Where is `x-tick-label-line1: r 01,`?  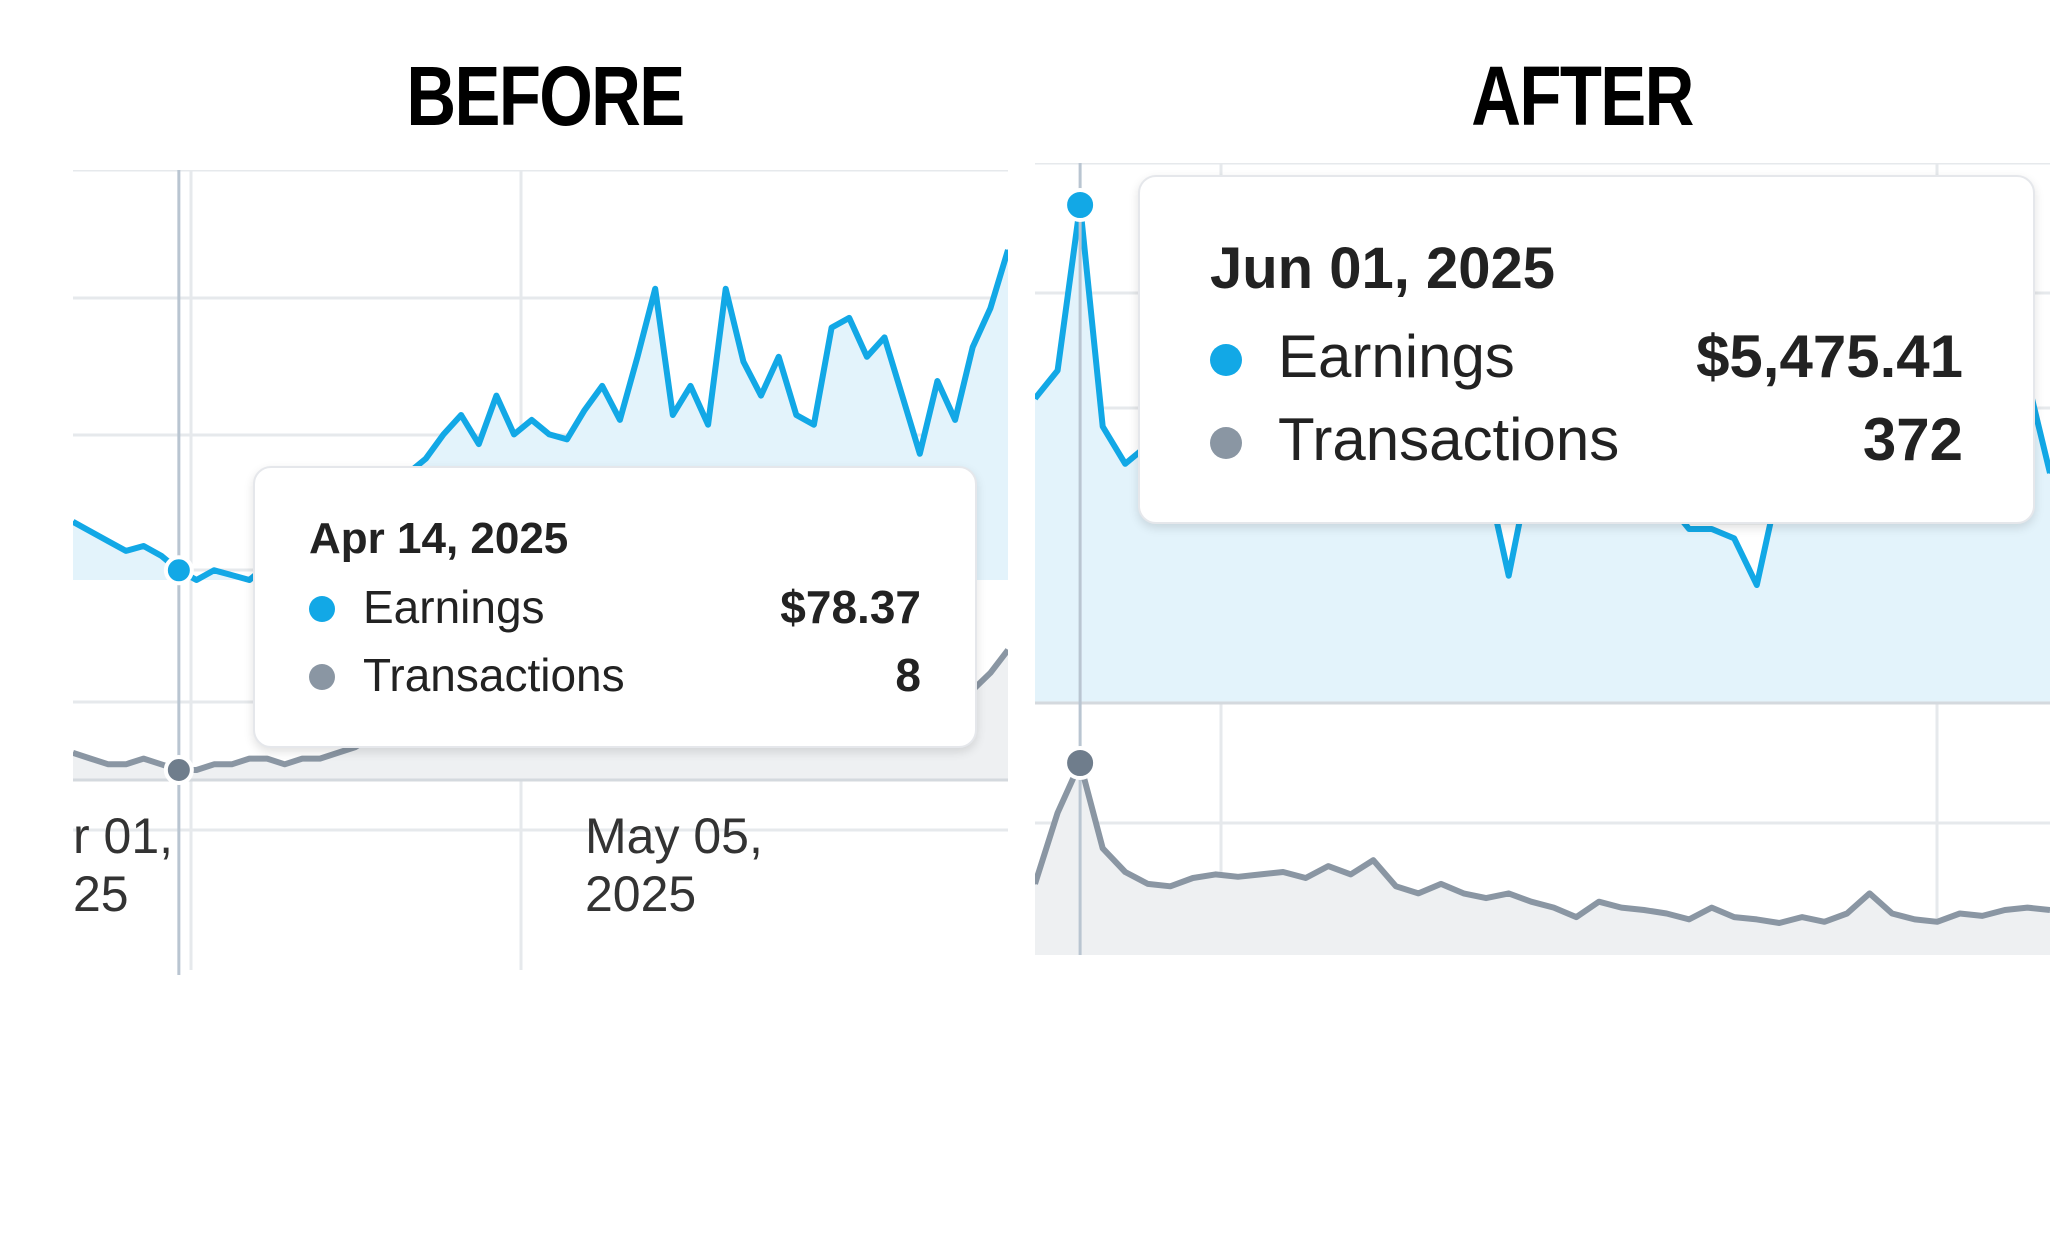 x-tick-label-line1: r 01, is located at coordinates (123, 836).